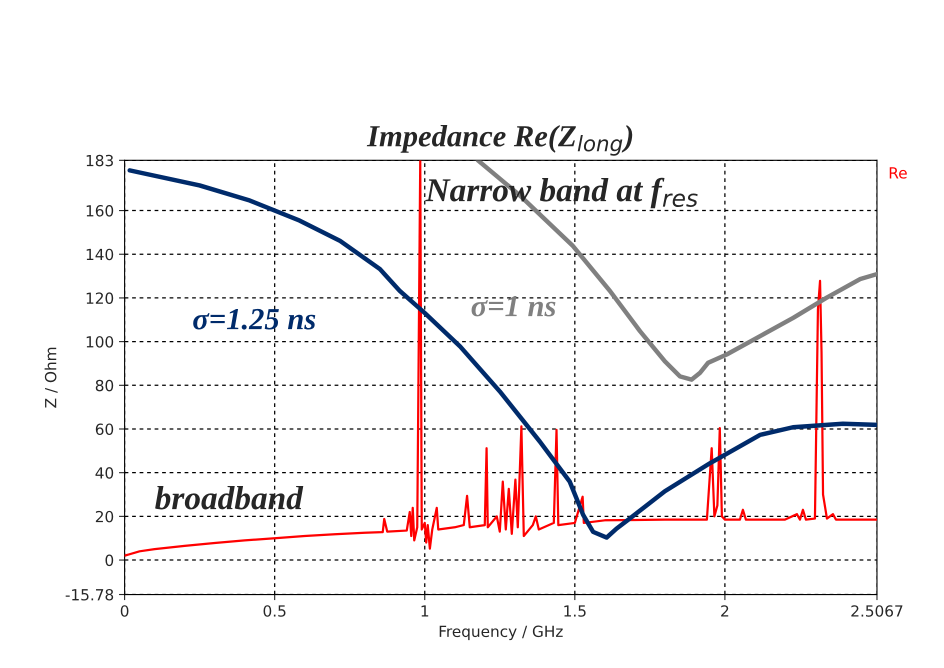 Image resolution: width=944 pixels, height=668 pixels. Describe the element at coordinates (105, 429) in the screenshot. I see `y-tick-label: 60` at that location.